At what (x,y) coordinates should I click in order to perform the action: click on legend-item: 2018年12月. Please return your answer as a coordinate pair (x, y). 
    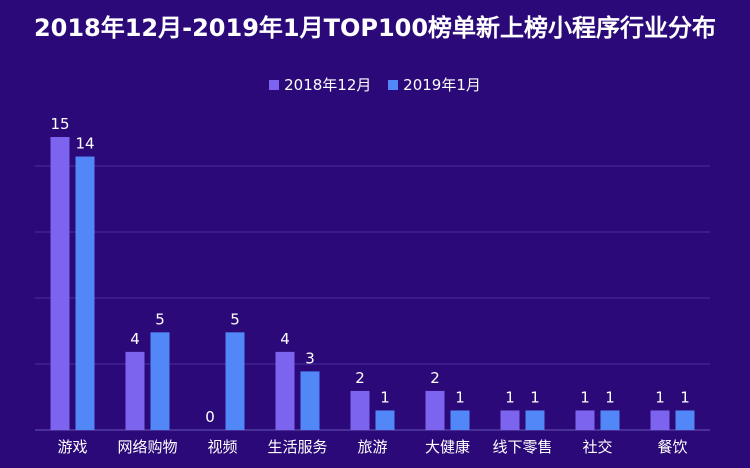
    Looking at the image, I should click on (320, 84).